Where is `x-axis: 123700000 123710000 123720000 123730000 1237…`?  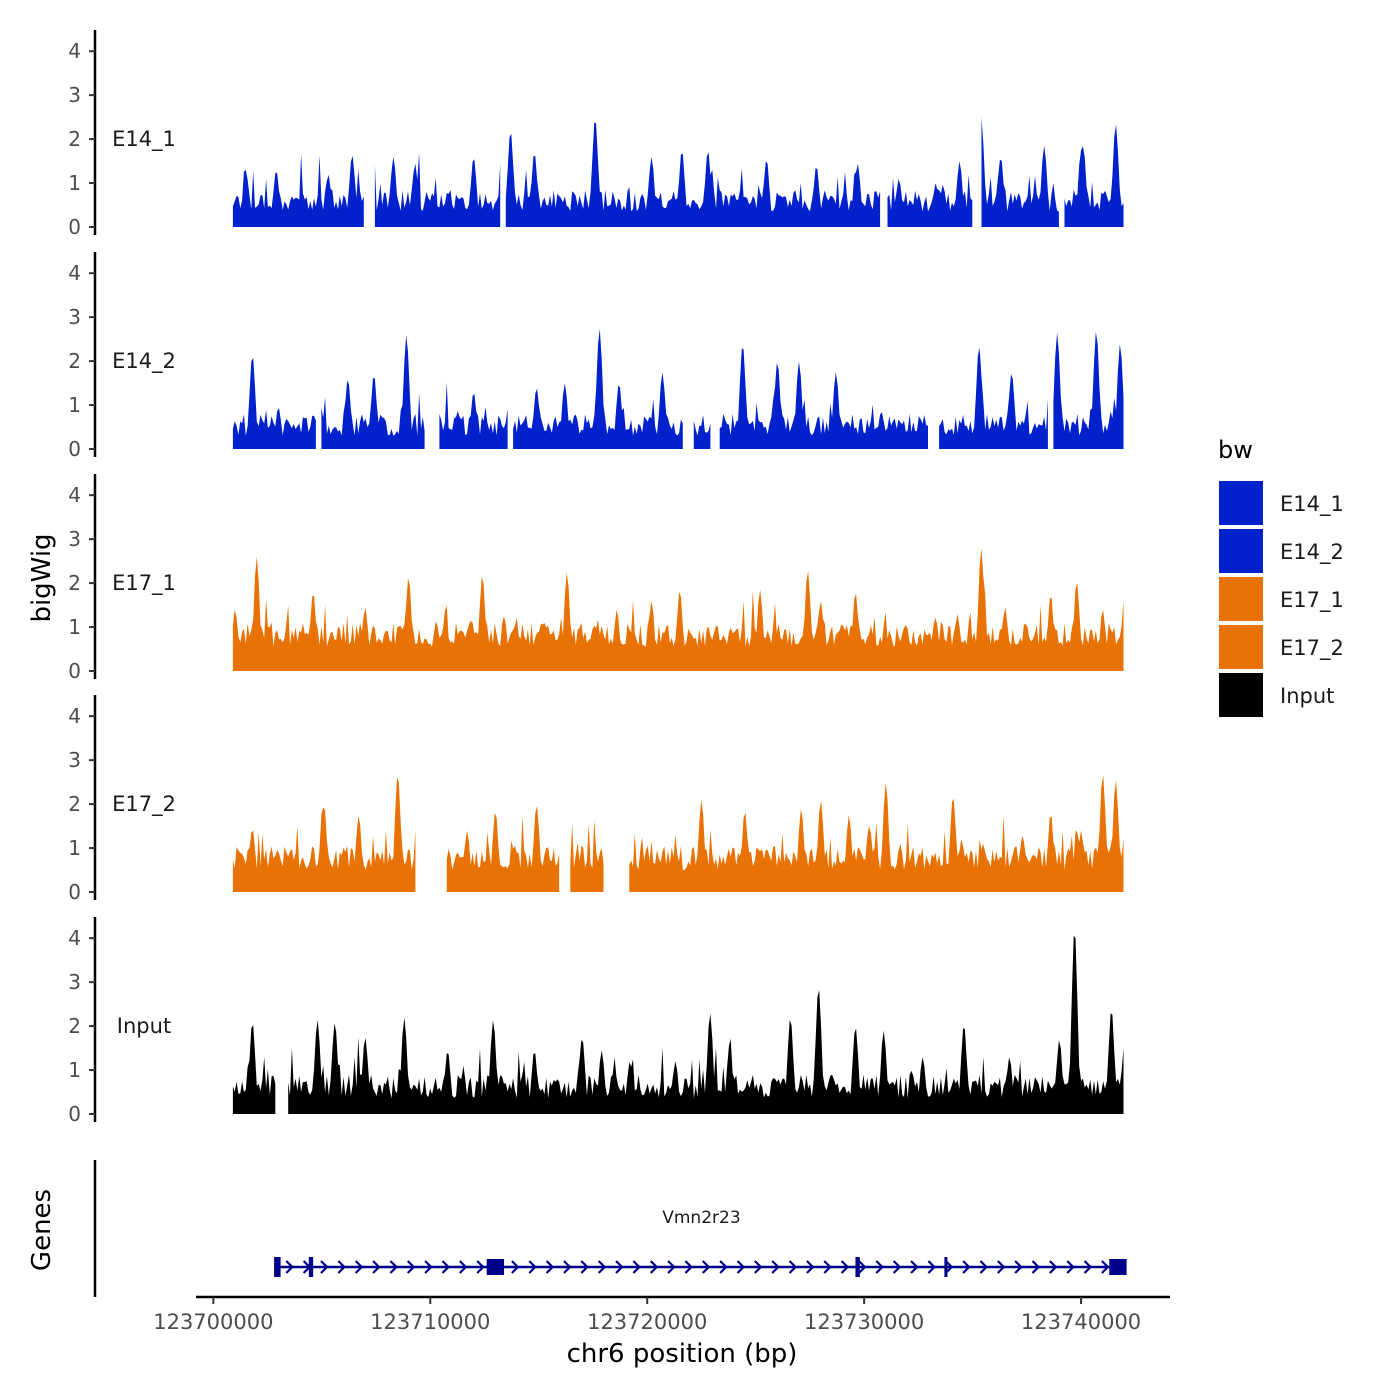
x-axis: 123700000 123710000 123720000 123730000 1237… is located at coordinates (661, 1314).